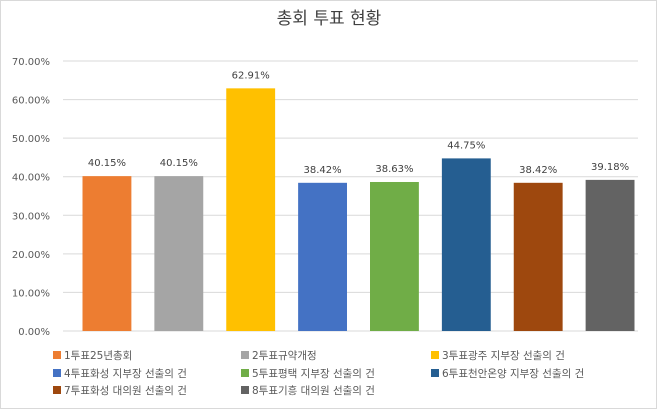 The image size is (657, 410). Describe the element at coordinates (31, 101) in the screenshot. I see `y-tick-label: 60.00%` at that location.